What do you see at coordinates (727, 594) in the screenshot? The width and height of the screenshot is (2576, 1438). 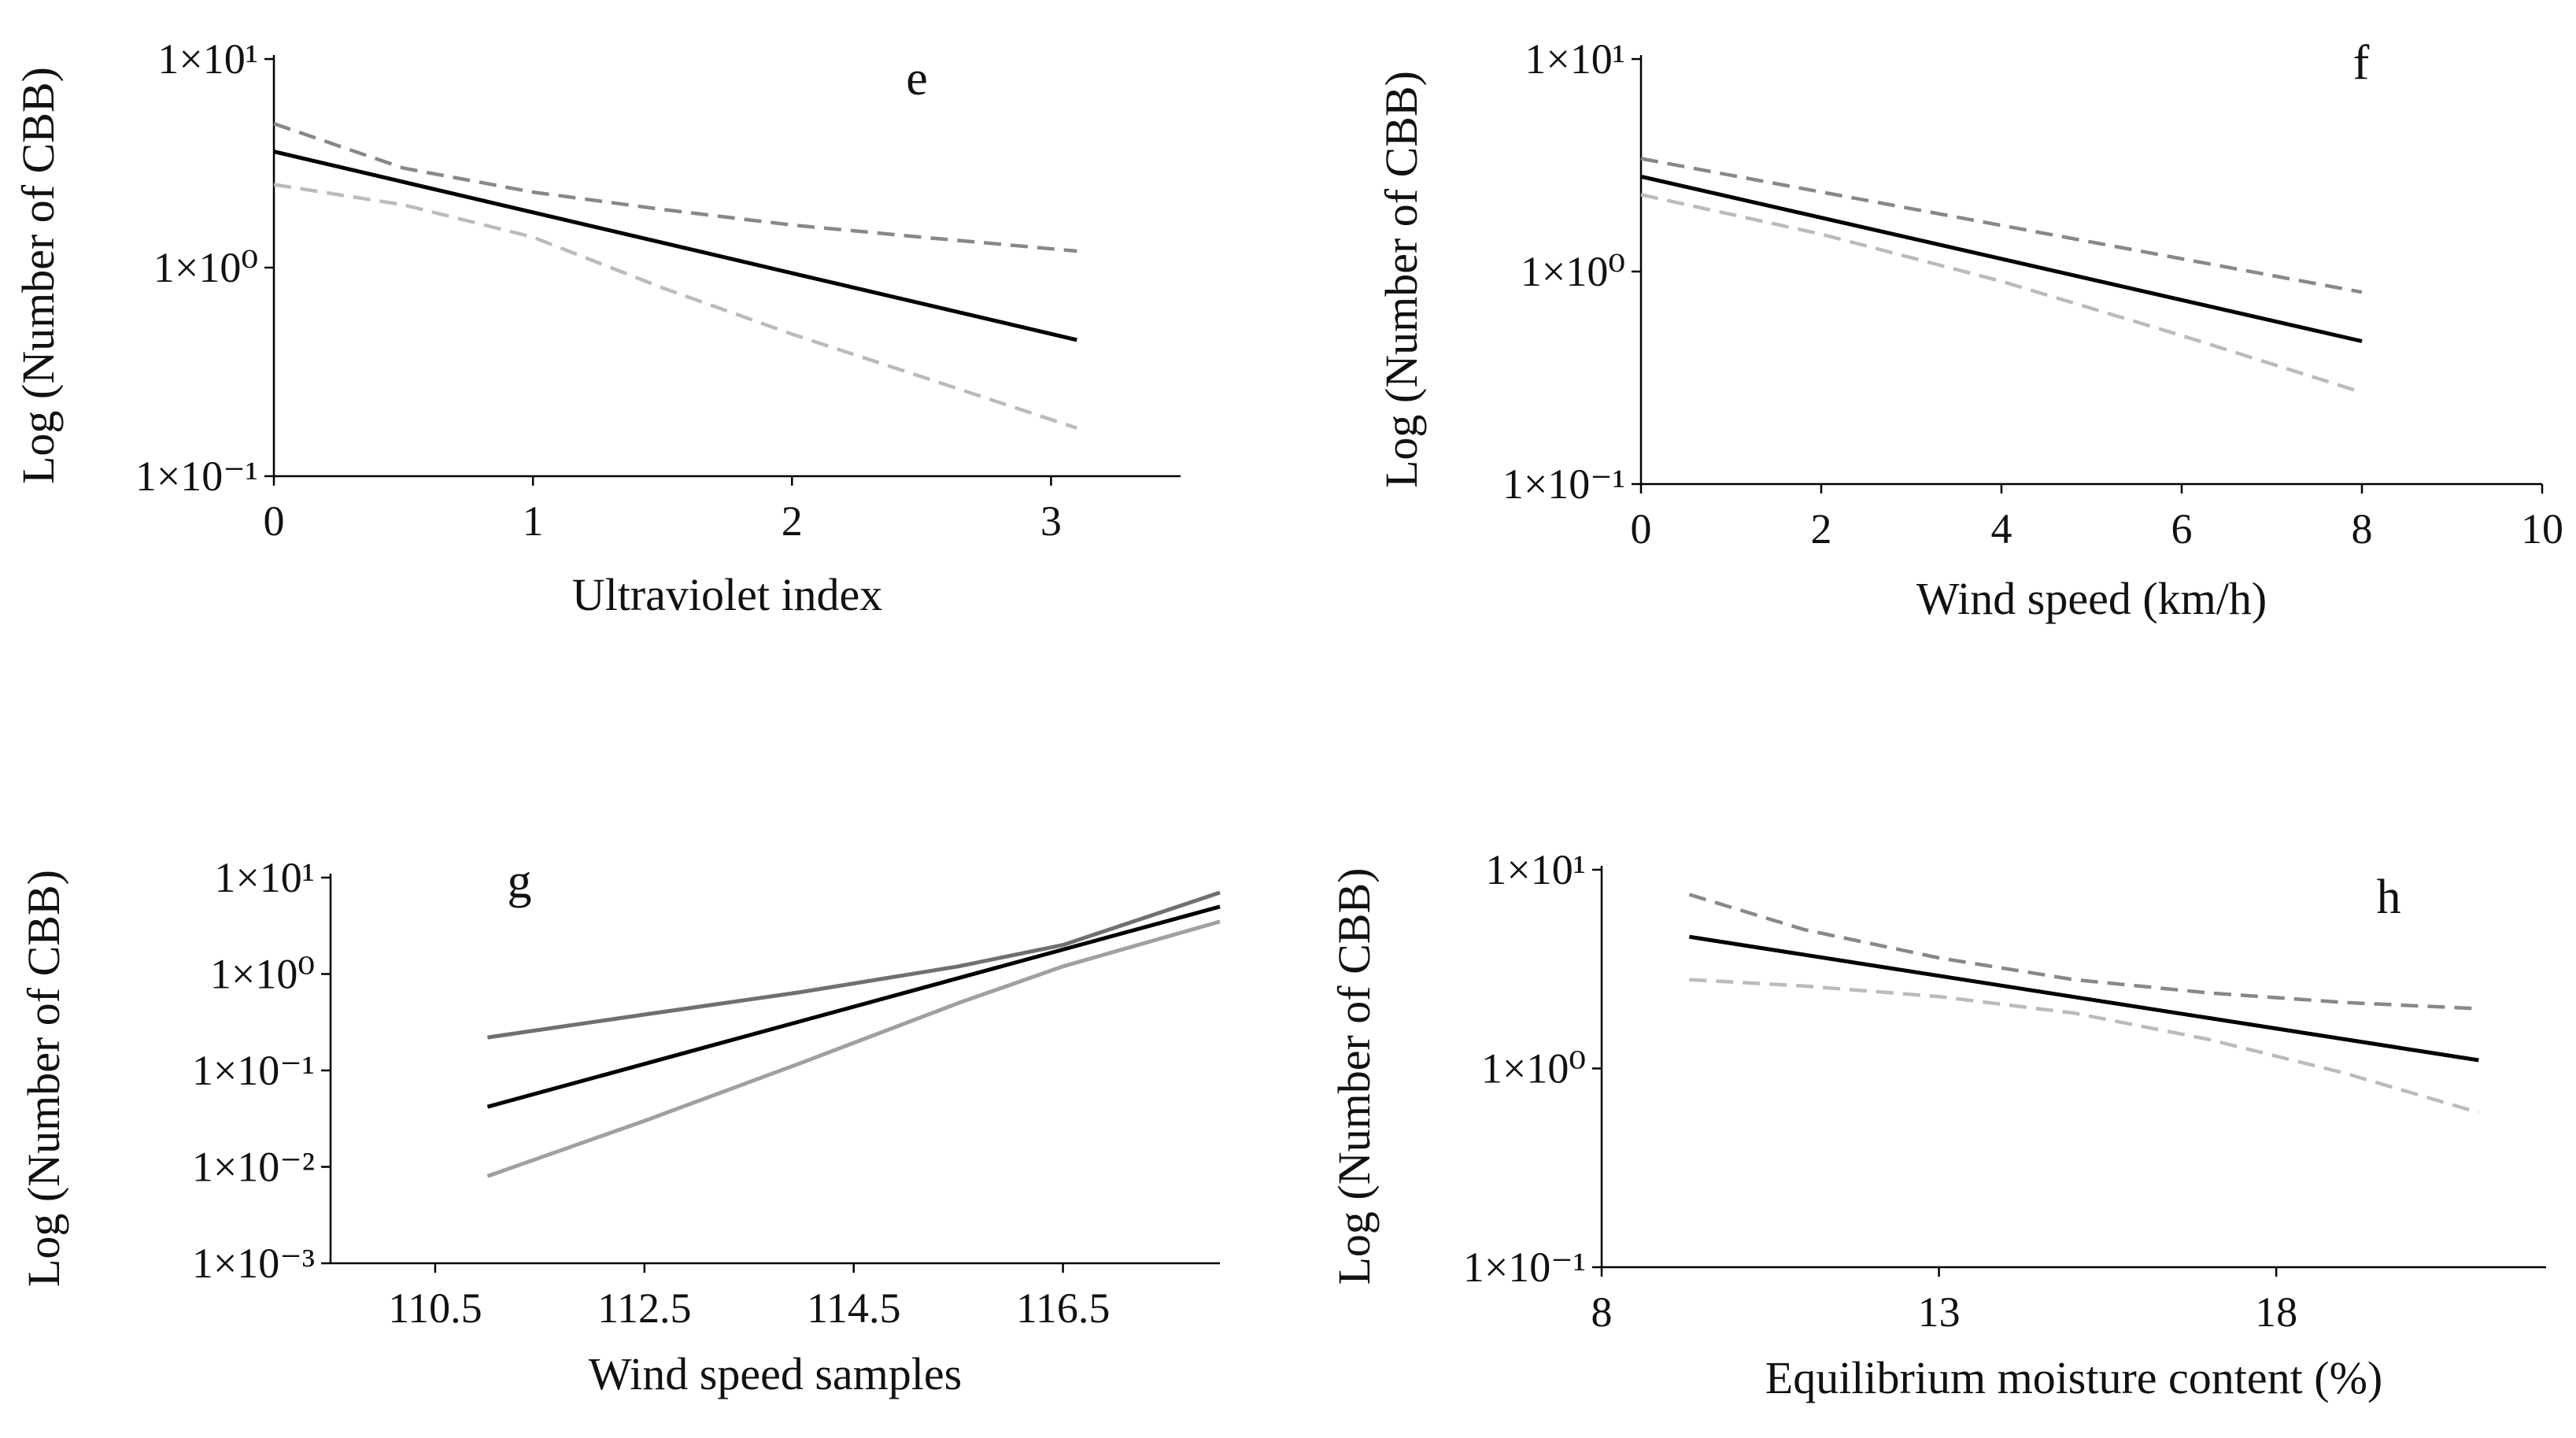 I see `x-axis-label: Ultraviolet index` at bounding box center [727, 594].